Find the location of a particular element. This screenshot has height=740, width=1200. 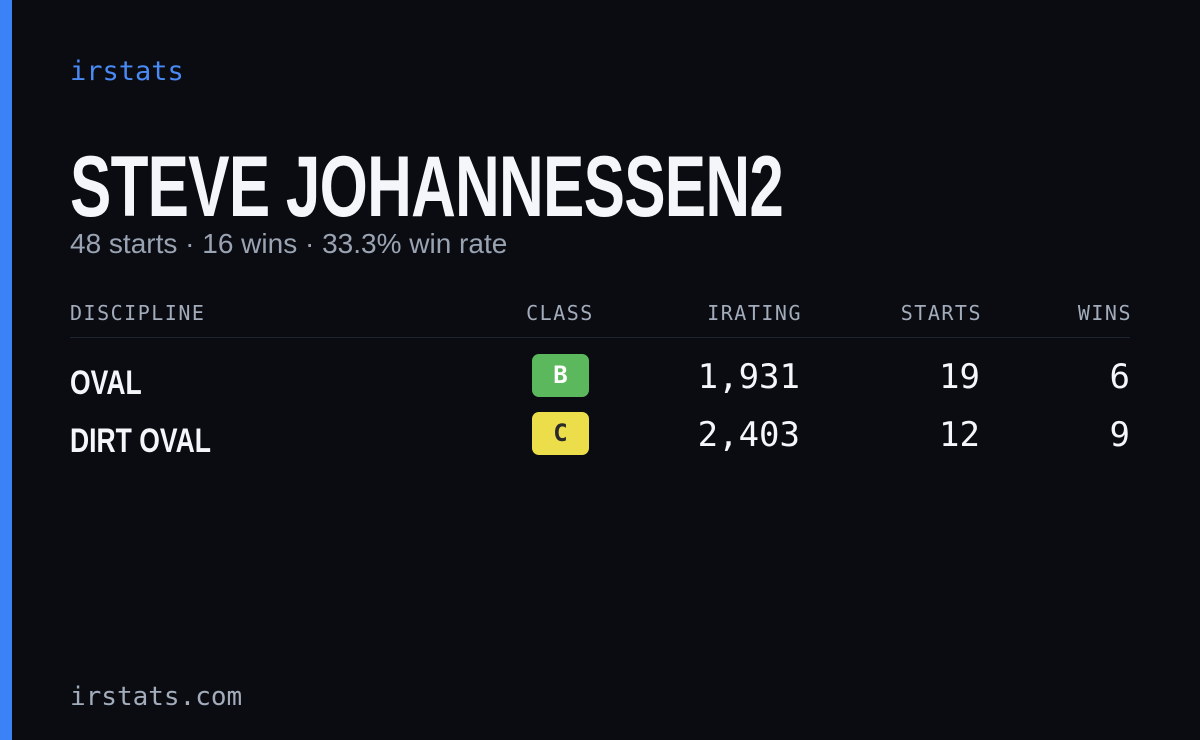

column-header: DISCIPLINE is located at coordinates (138, 313).